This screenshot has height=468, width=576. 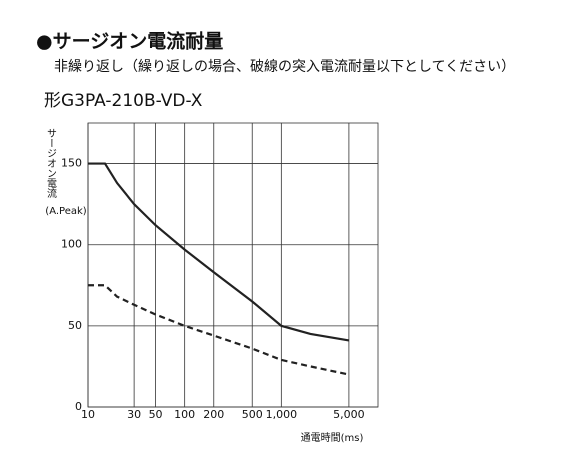 I want to click on x-axis-label: 通電時間(ms), so click(x=332, y=438).